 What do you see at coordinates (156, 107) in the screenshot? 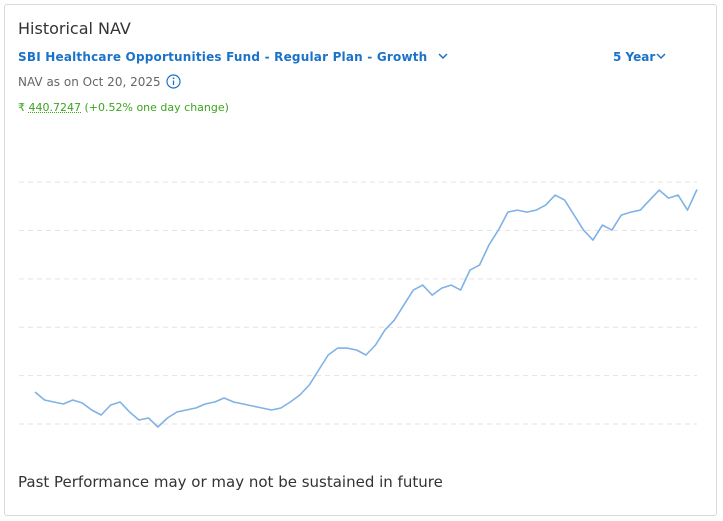
I see `nav-change: (+0.52% one day change)` at bounding box center [156, 107].